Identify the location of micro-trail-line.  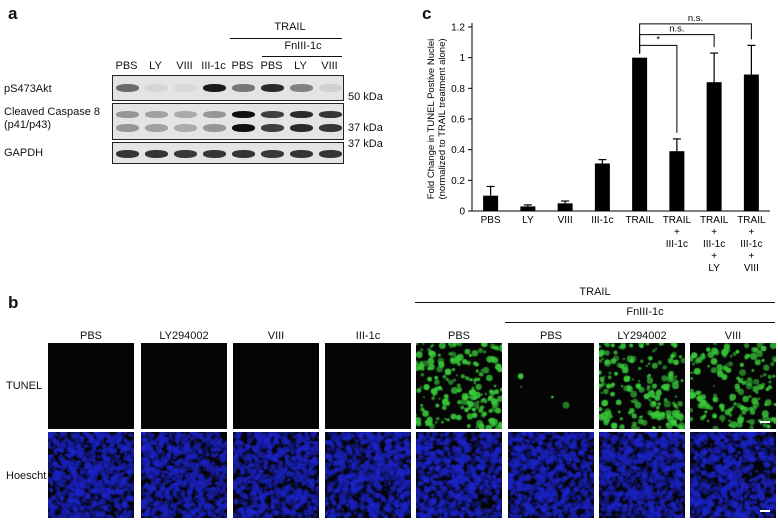
(595, 302).